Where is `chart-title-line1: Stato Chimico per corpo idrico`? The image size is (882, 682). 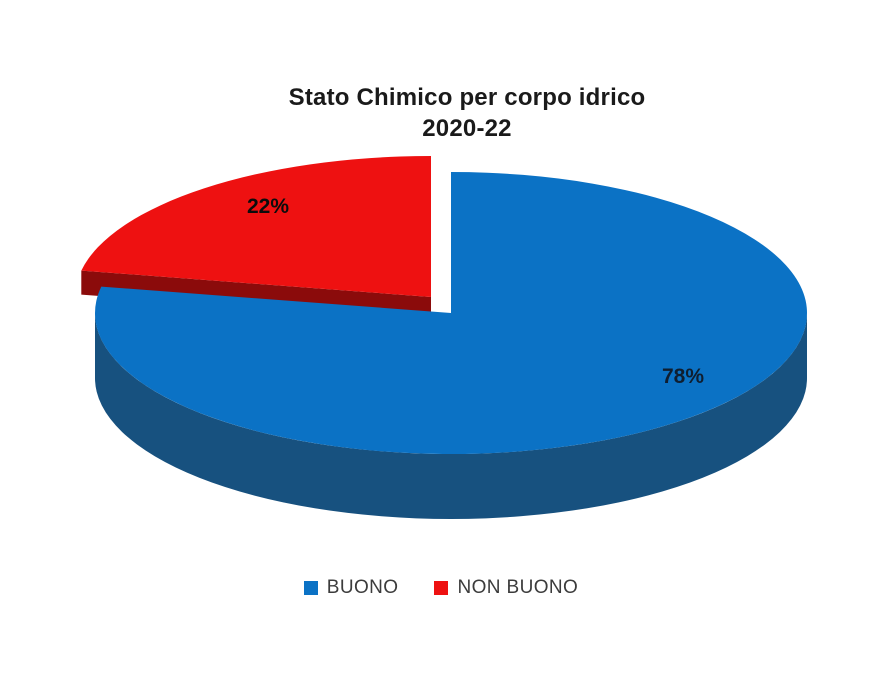
chart-title-line1: Stato Chimico per corpo idrico is located at coordinates (467, 97).